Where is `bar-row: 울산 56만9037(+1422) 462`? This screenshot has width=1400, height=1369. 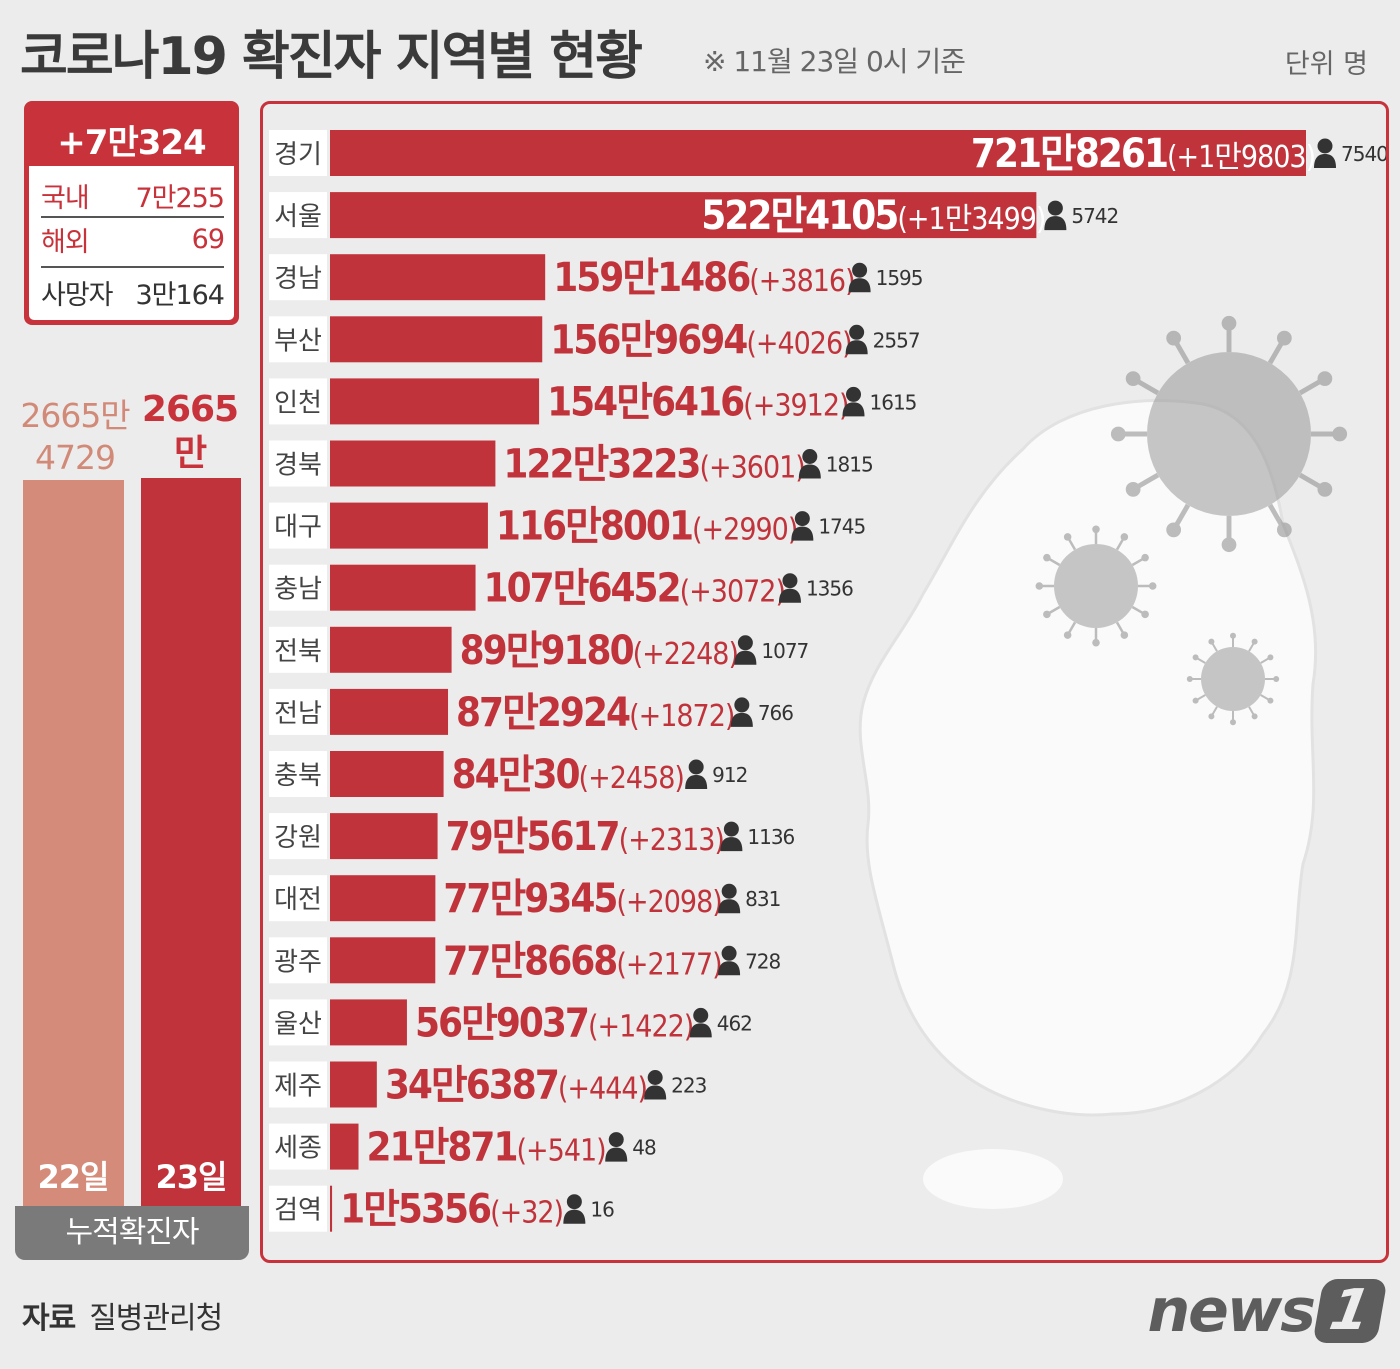 bar-row: 울산 56만9037(+1422) 462 is located at coordinates (511, 1022).